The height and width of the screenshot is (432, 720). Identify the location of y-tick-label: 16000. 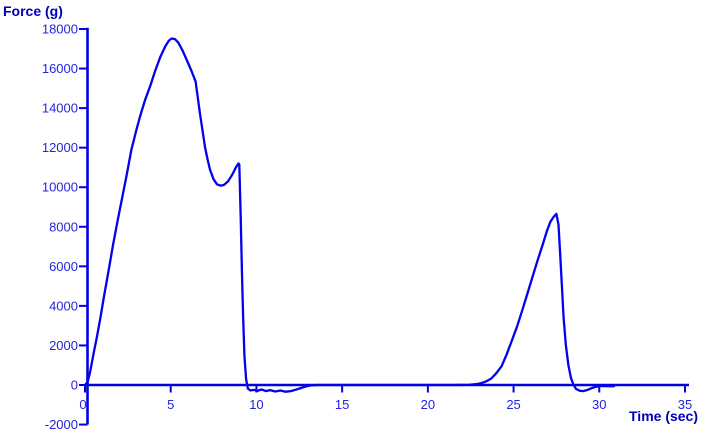
(60, 68).